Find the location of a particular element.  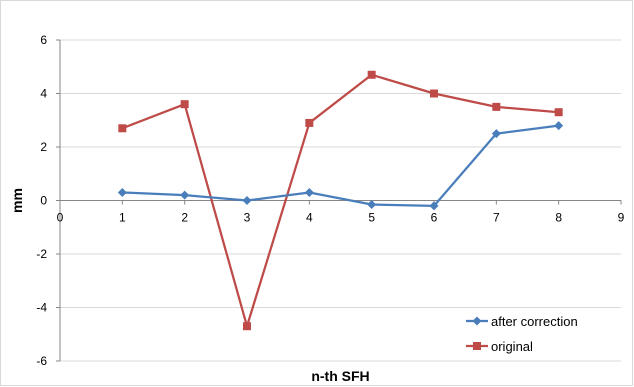

y-tick-label: -2 is located at coordinates (41, 254).